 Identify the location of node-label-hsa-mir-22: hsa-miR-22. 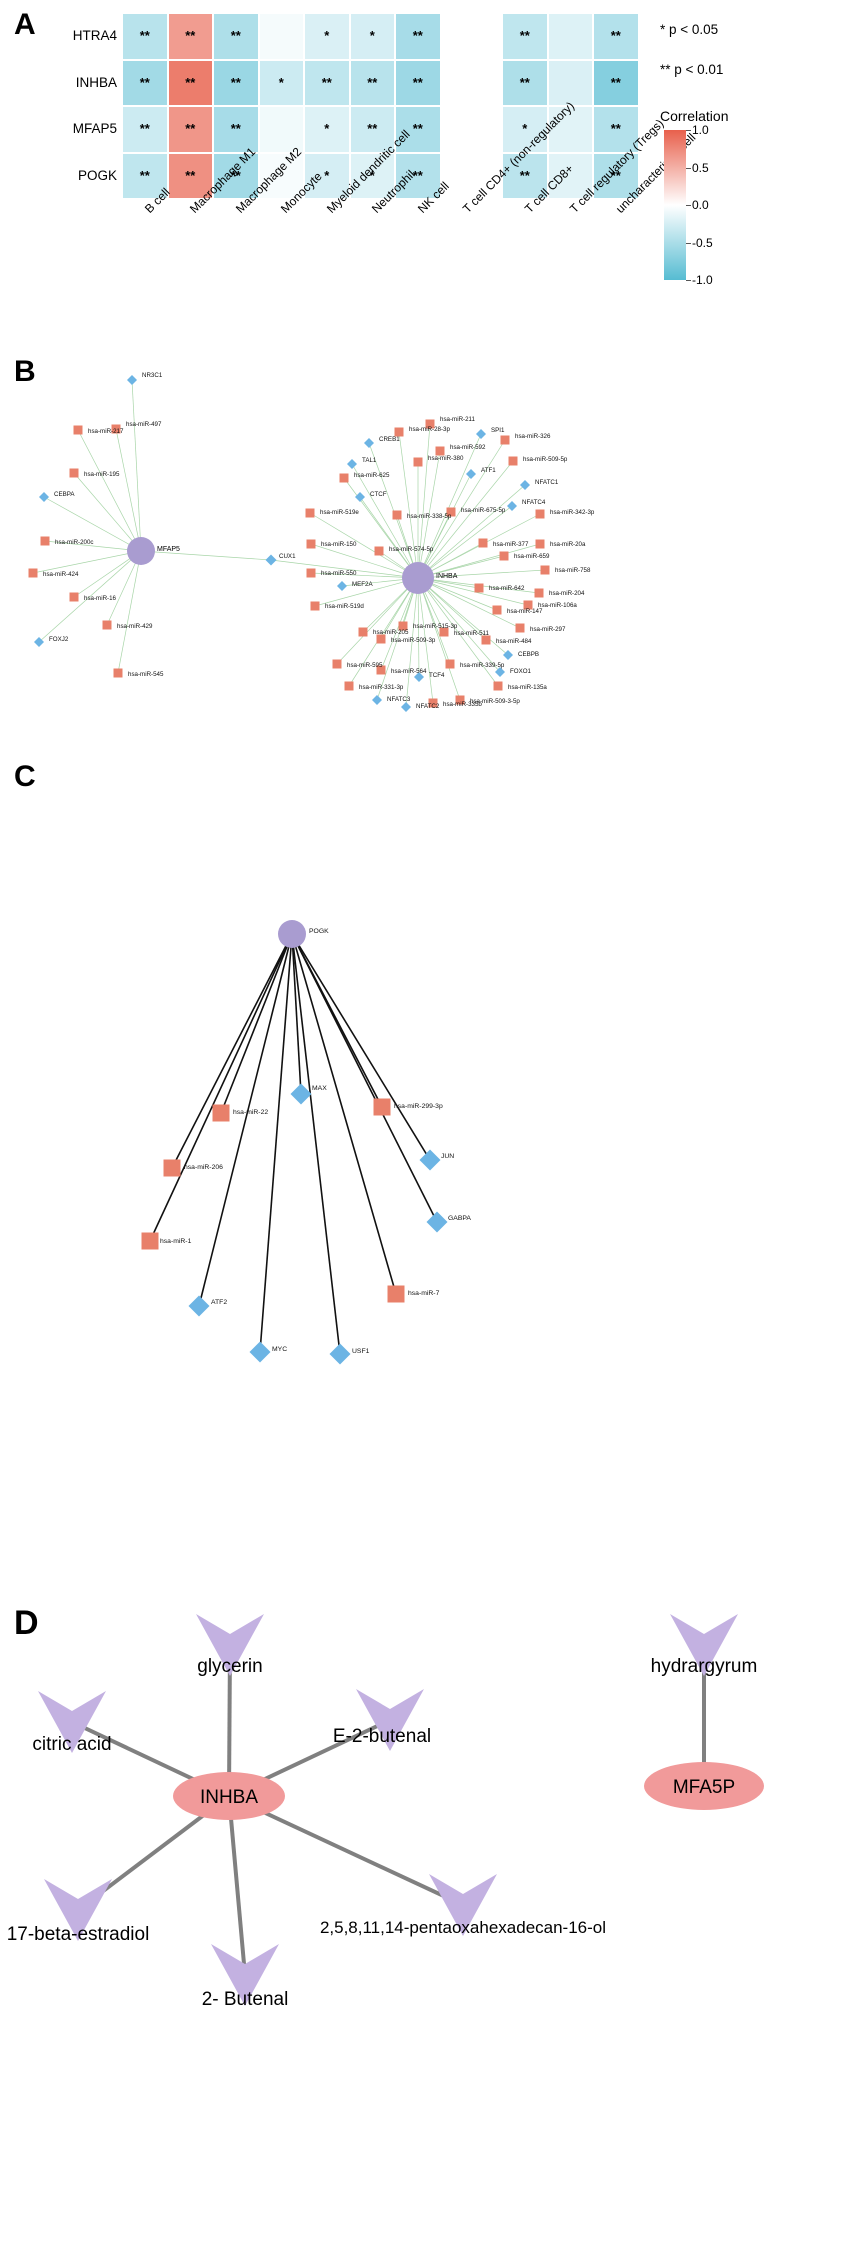
(251, 1112).